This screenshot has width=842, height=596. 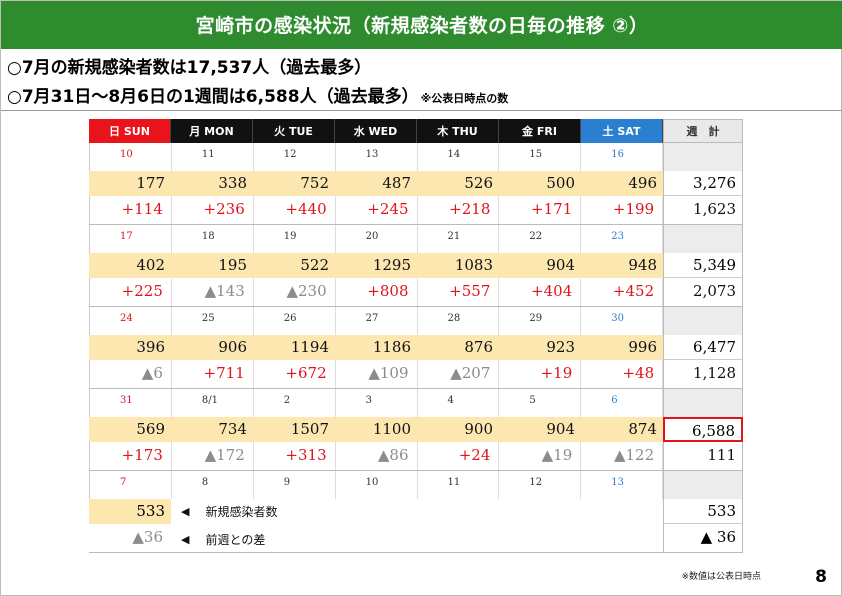 I want to click on count-cell: 500, so click(x=560, y=183).